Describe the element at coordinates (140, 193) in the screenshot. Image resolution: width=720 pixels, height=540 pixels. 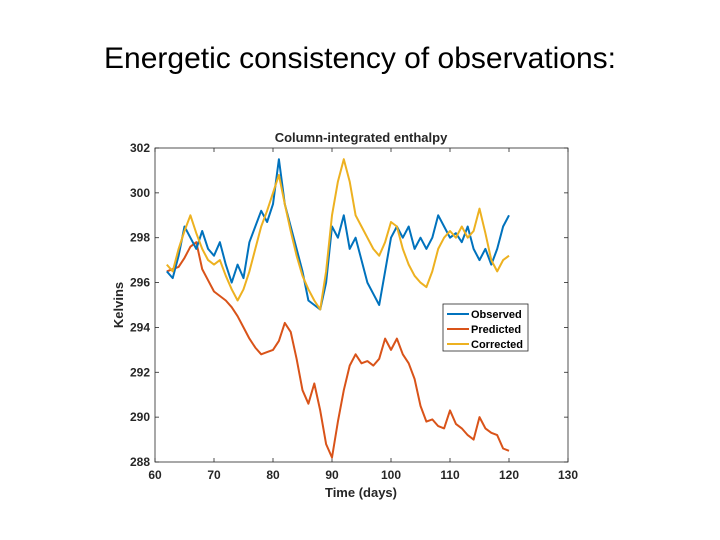
I see `y-tick-label: 300` at that location.